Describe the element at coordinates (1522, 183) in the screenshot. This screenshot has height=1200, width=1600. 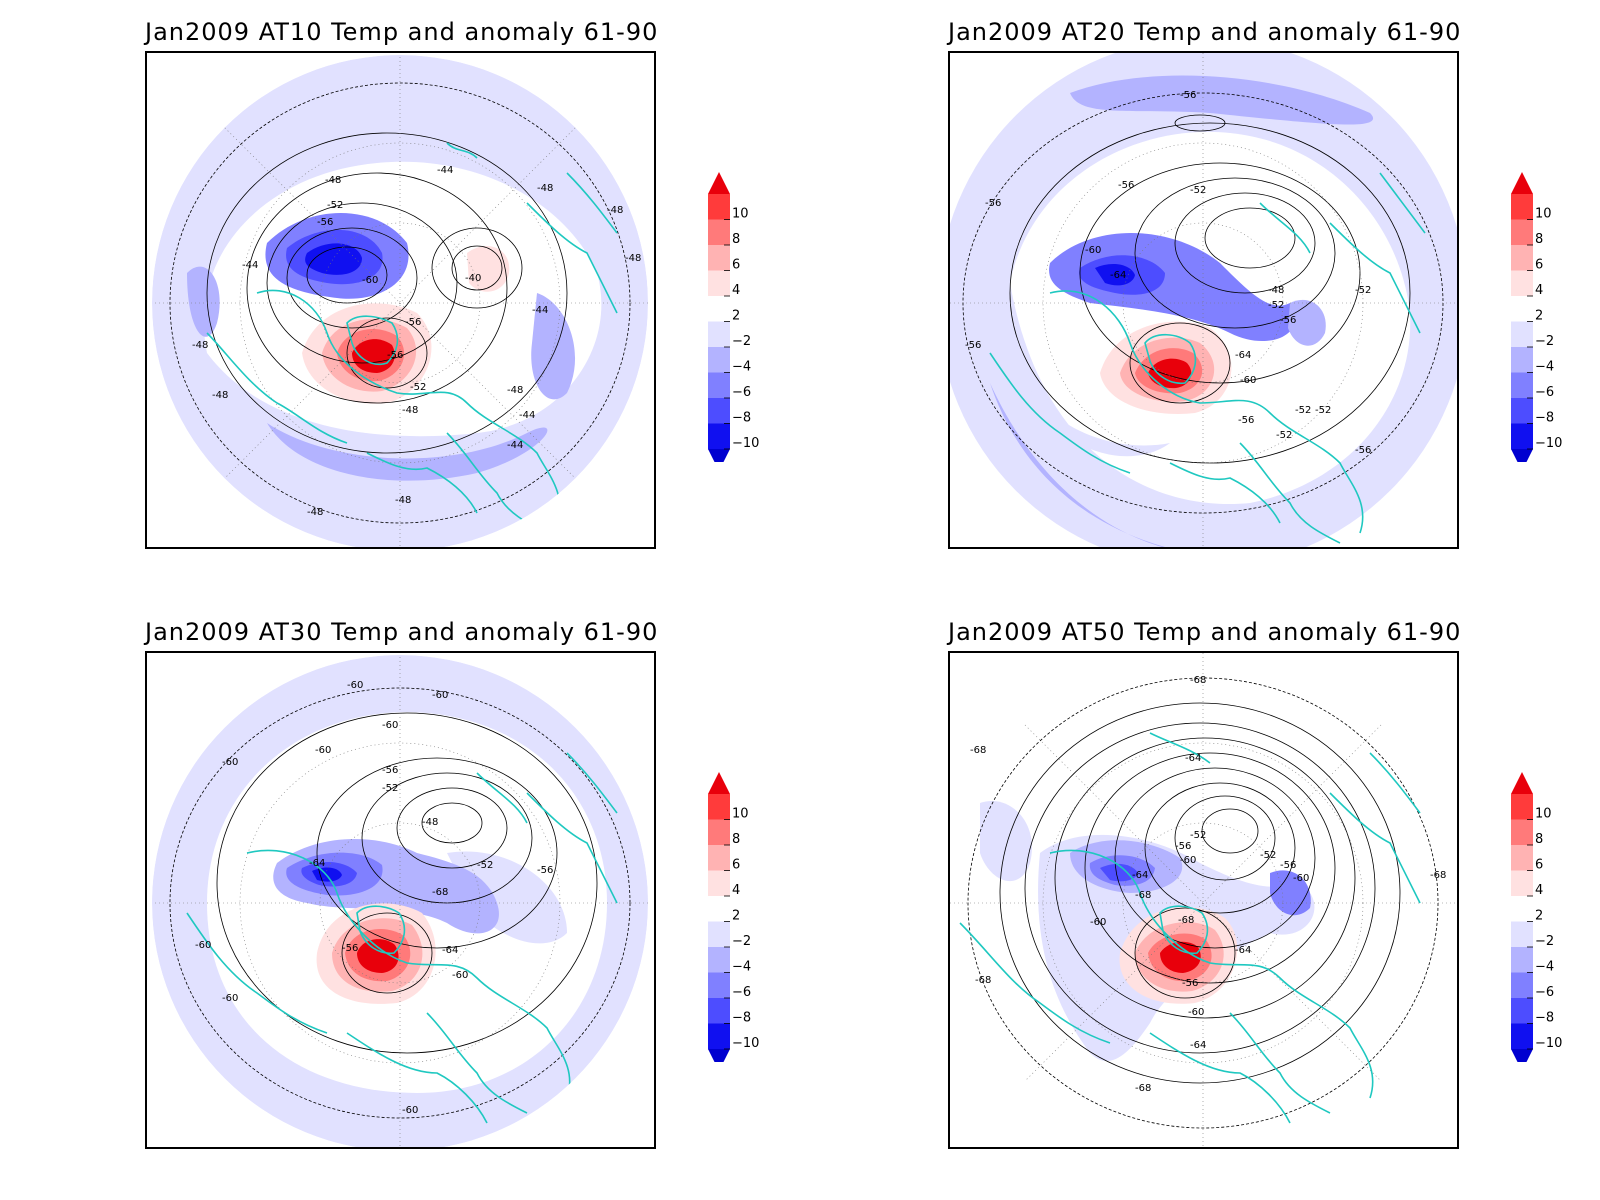
I see `colorbar-arrow-top` at that location.